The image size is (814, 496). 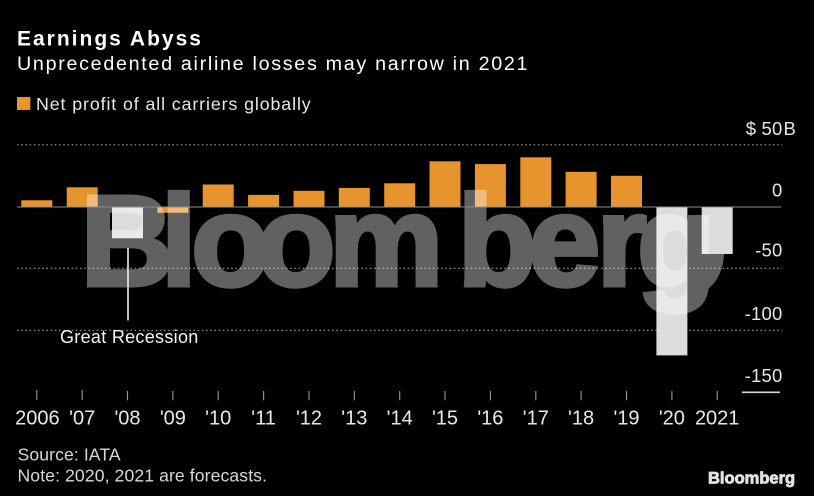 I want to click on svg-text: '07, so click(x=82, y=419).